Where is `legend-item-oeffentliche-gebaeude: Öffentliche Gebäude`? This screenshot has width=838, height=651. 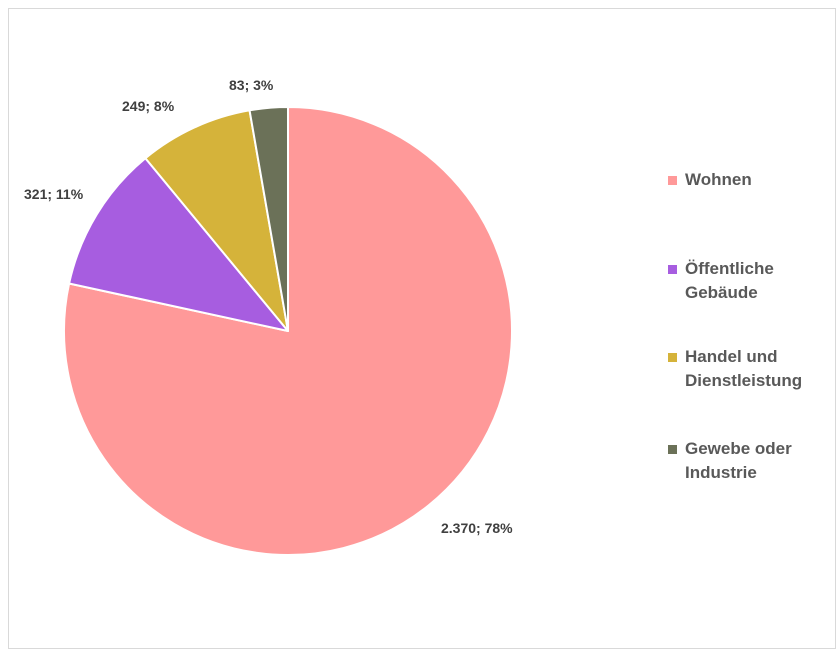
legend-item-oeffentliche-gebaeude: Öffentliche Gebäude is located at coordinates (721, 281).